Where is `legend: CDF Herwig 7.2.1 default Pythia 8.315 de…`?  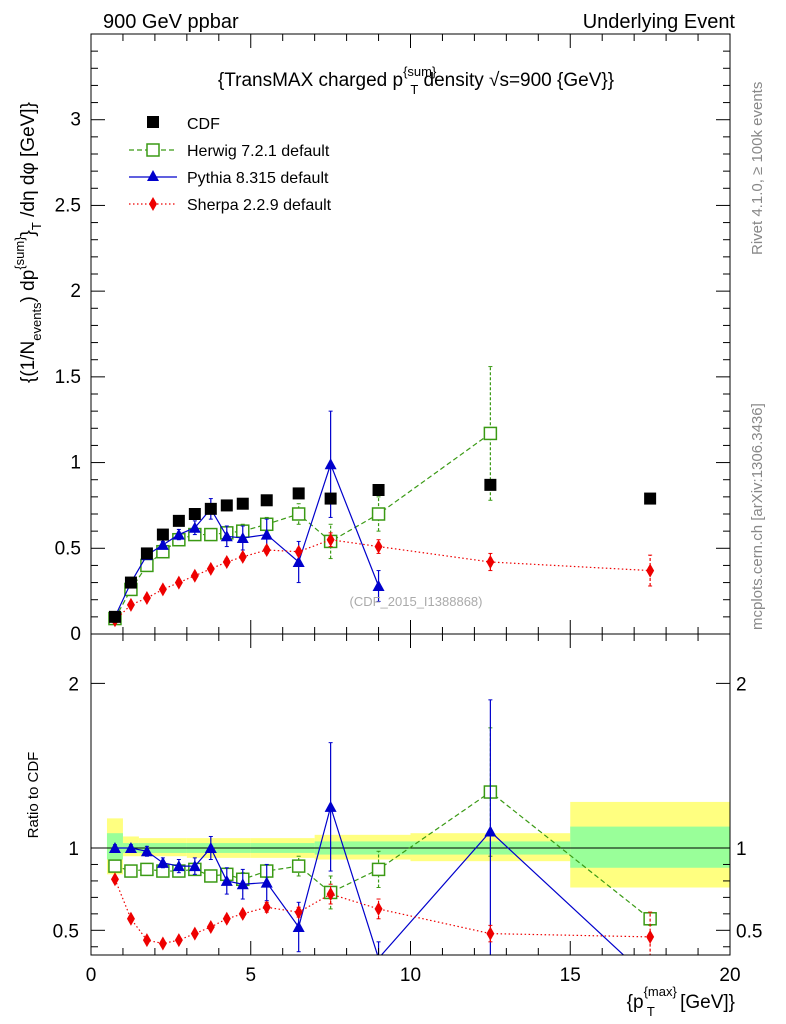
legend: CDF Herwig 7.2.1 default Pythia 8.315 de… is located at coordinates (230, 165).